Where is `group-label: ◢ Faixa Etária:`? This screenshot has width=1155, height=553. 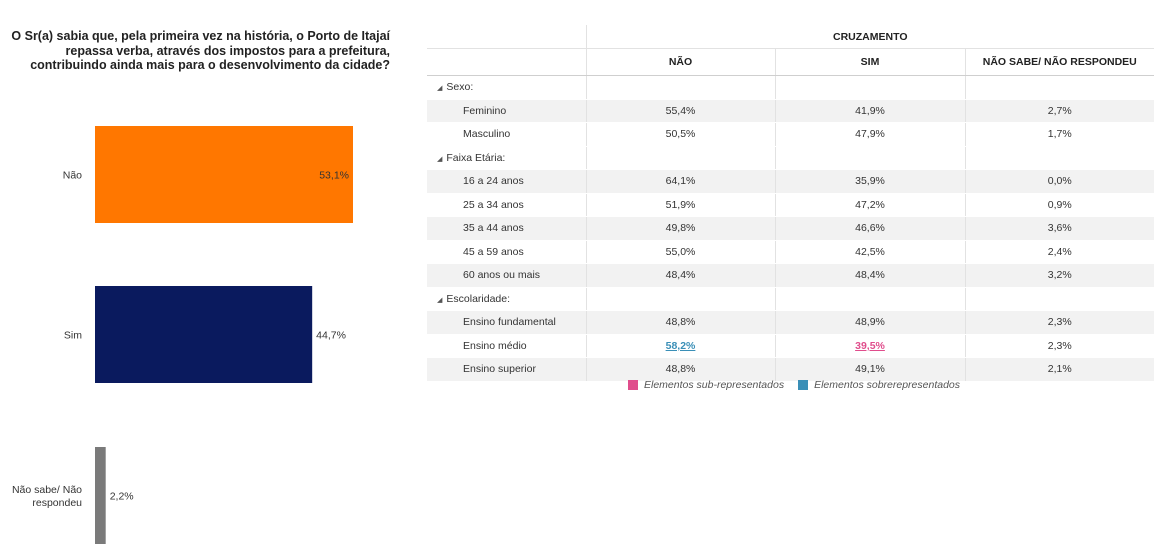 group-label: ◢ Faixa Etária: is located at coordinates (506, 158).